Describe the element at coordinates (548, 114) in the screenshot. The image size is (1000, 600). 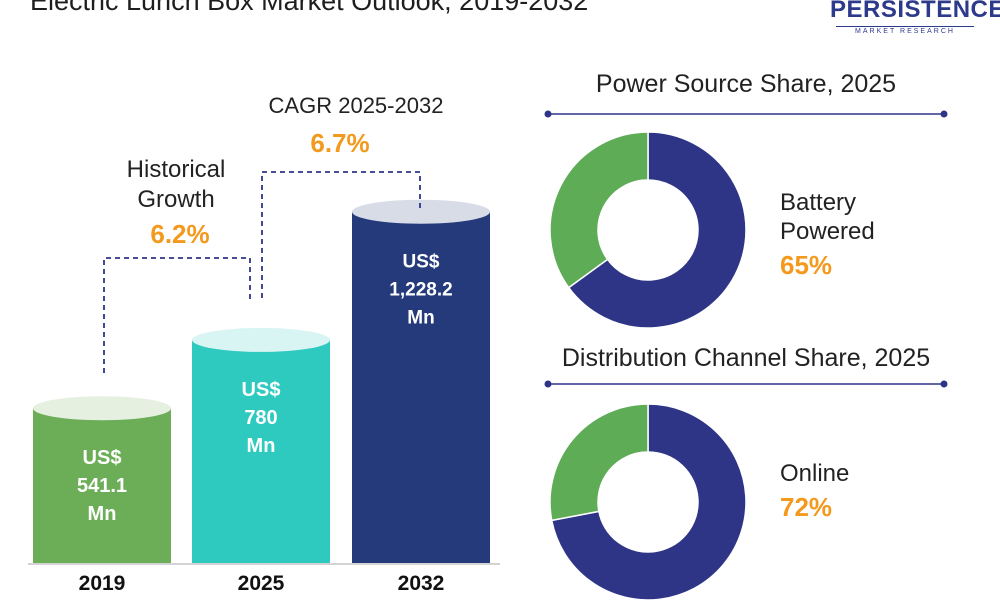
I see `power-source-rule-dot-left` at that location.